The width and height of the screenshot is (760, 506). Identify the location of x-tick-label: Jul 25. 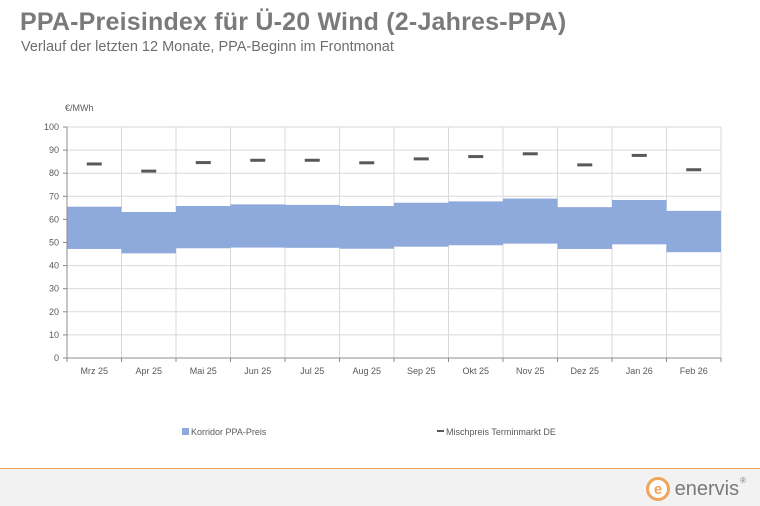
(312, 371).